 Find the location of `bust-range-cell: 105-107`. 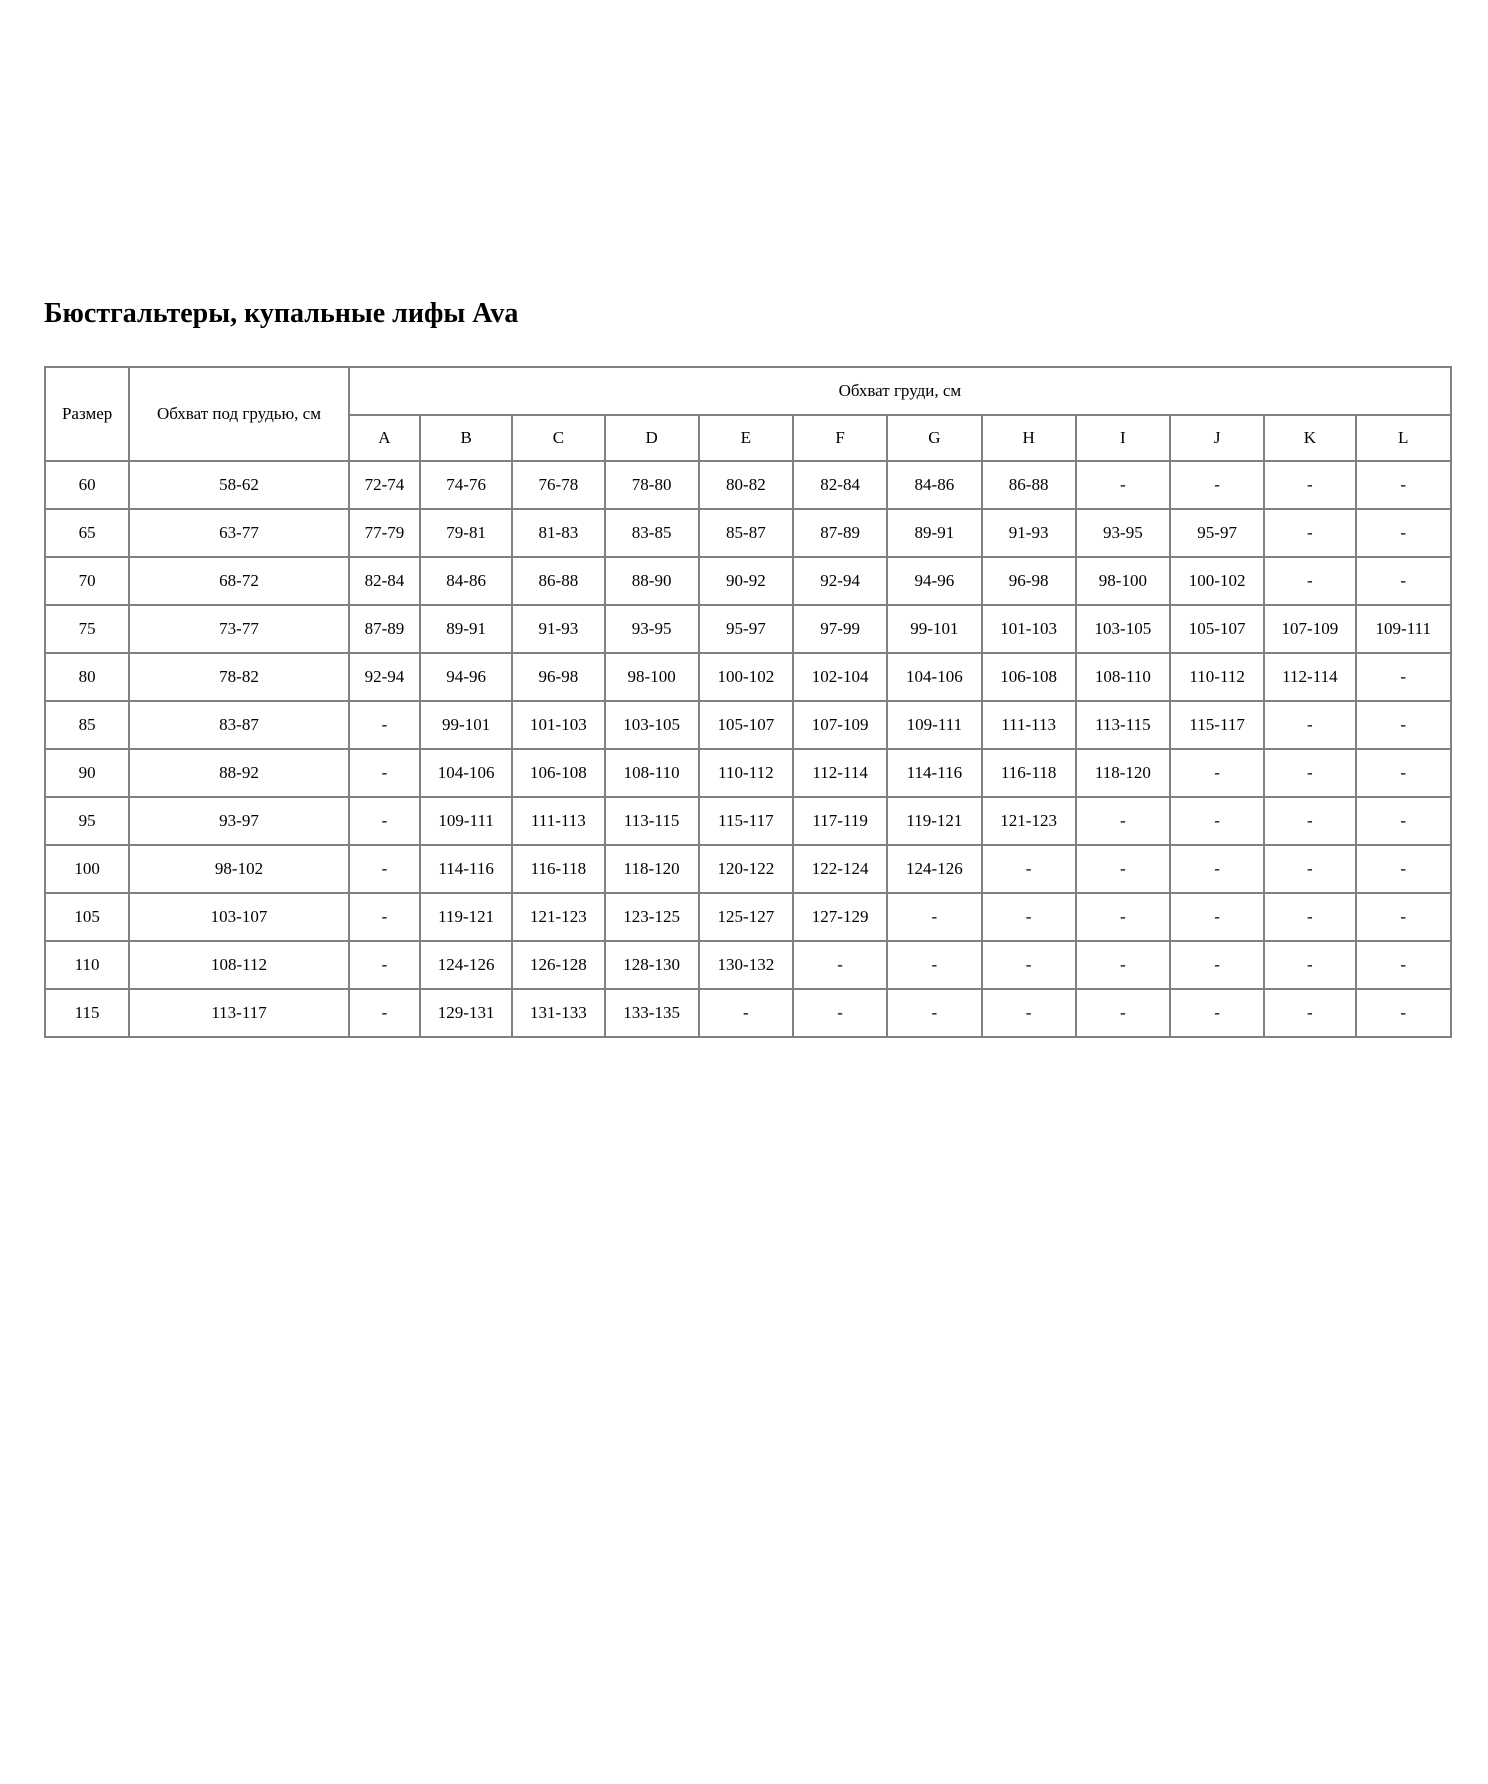

bust-range-cell: 105-107 is located at coordinates (746, 725).